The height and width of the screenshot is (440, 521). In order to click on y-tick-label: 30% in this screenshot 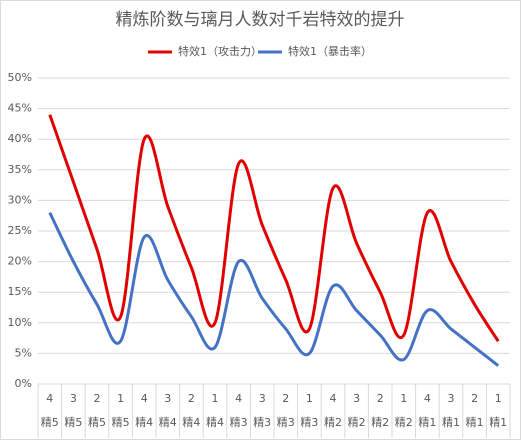, I will do `click(20, 199)`.